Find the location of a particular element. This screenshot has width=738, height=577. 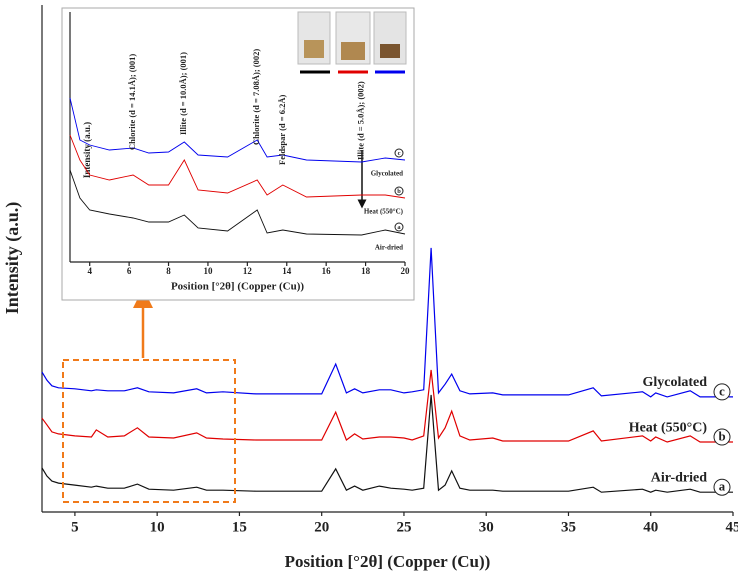

x-tick-label: 5 is located at coordinates (75, 527).